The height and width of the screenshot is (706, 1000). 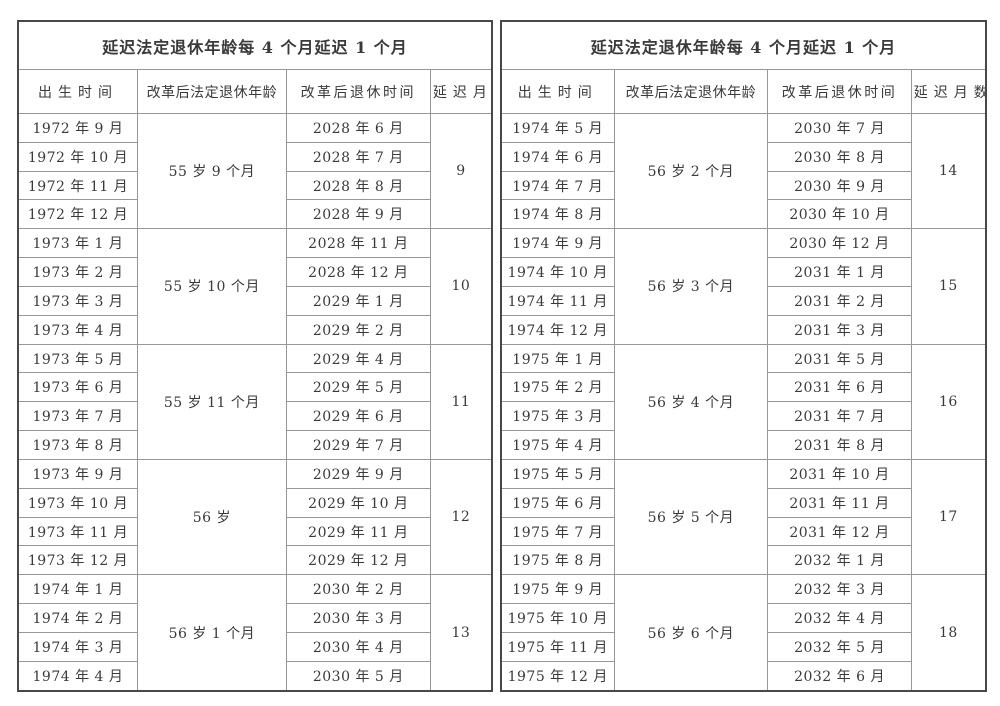 I want to click on birth-month-cell: 1973 年 5 月, so click(x=77, y=358).